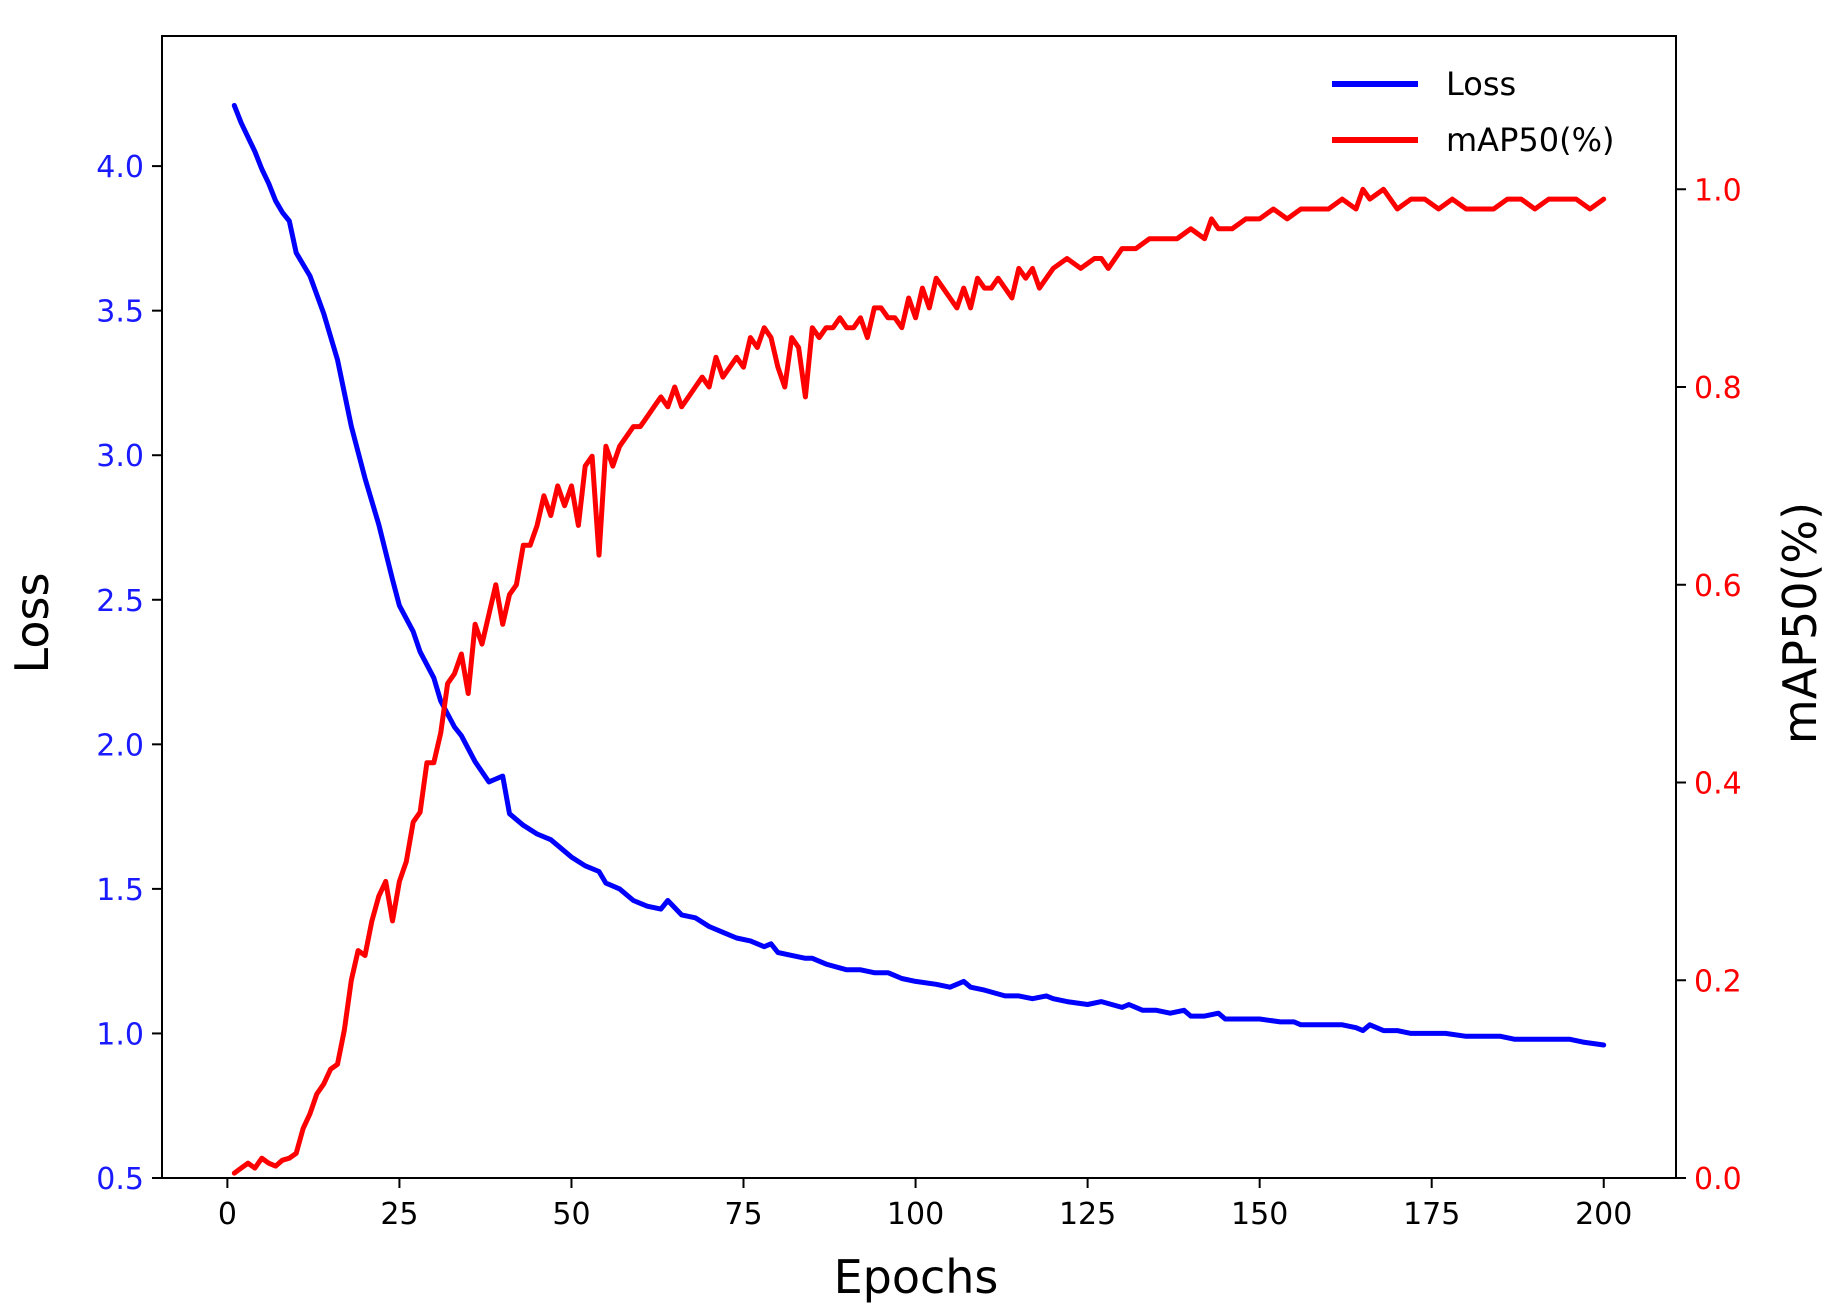 This screenshot has width=1839, height=1316. Describe the element at coordinates (1718, 1179) in the screenshot. I see `y-right-tick-label: 0.0` at that location.